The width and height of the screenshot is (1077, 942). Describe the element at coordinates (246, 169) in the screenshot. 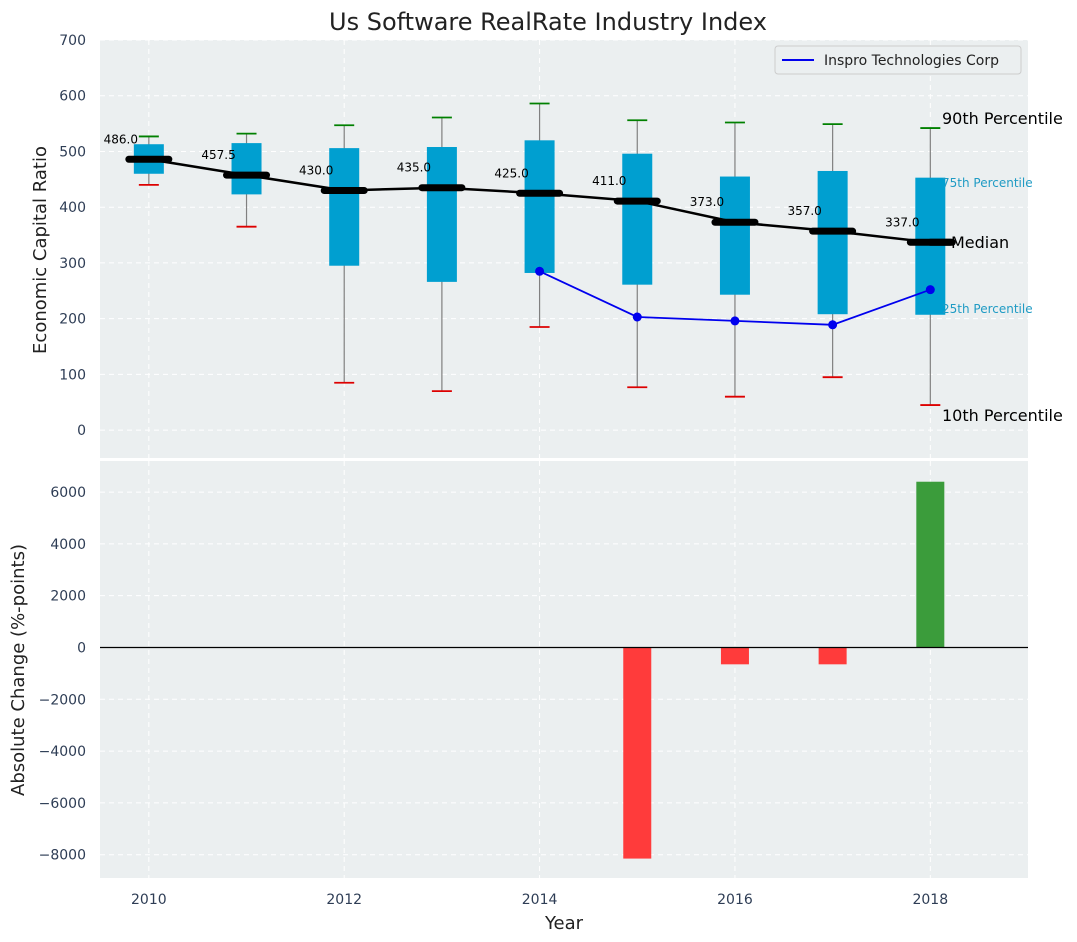

I see `box-iqr-2011` at that location.